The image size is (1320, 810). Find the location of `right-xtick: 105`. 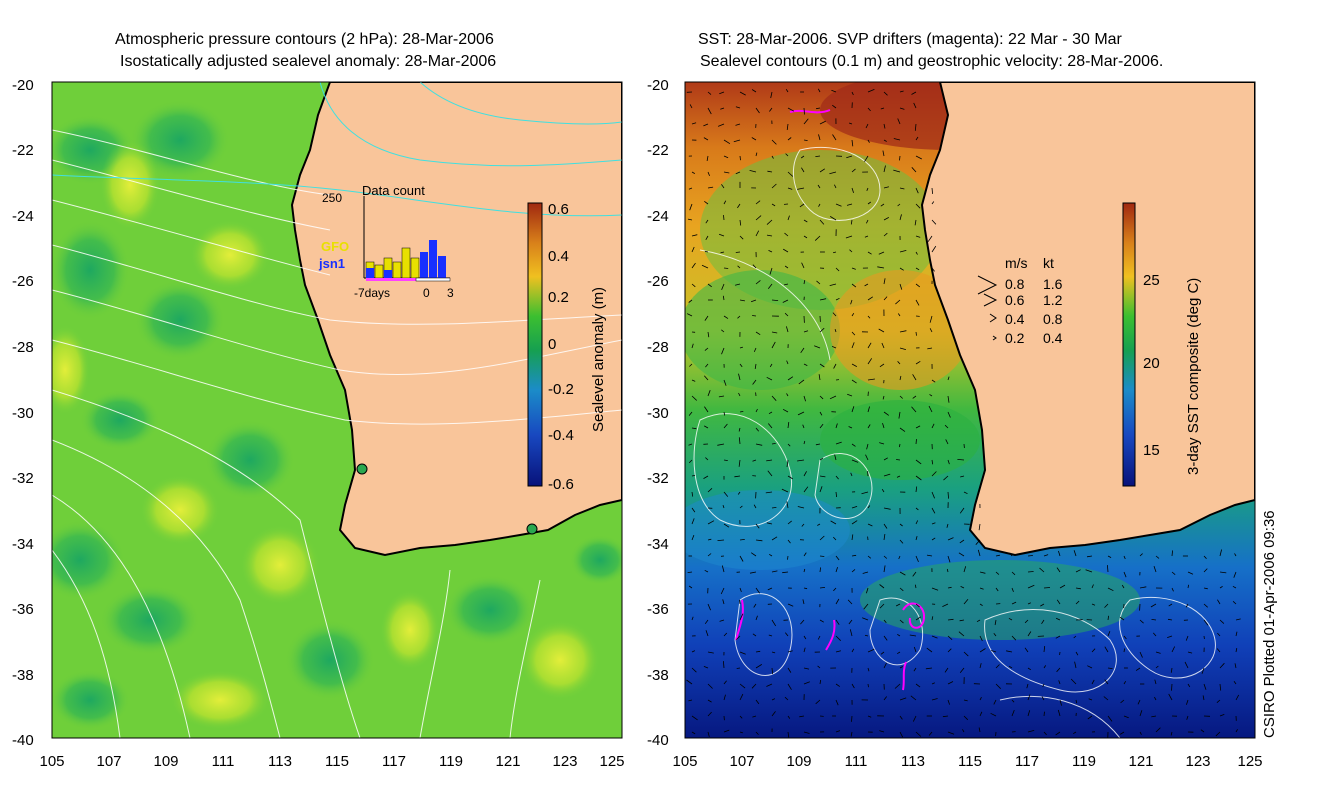

right-xtick: 105 is located at coordinates (684, 761).